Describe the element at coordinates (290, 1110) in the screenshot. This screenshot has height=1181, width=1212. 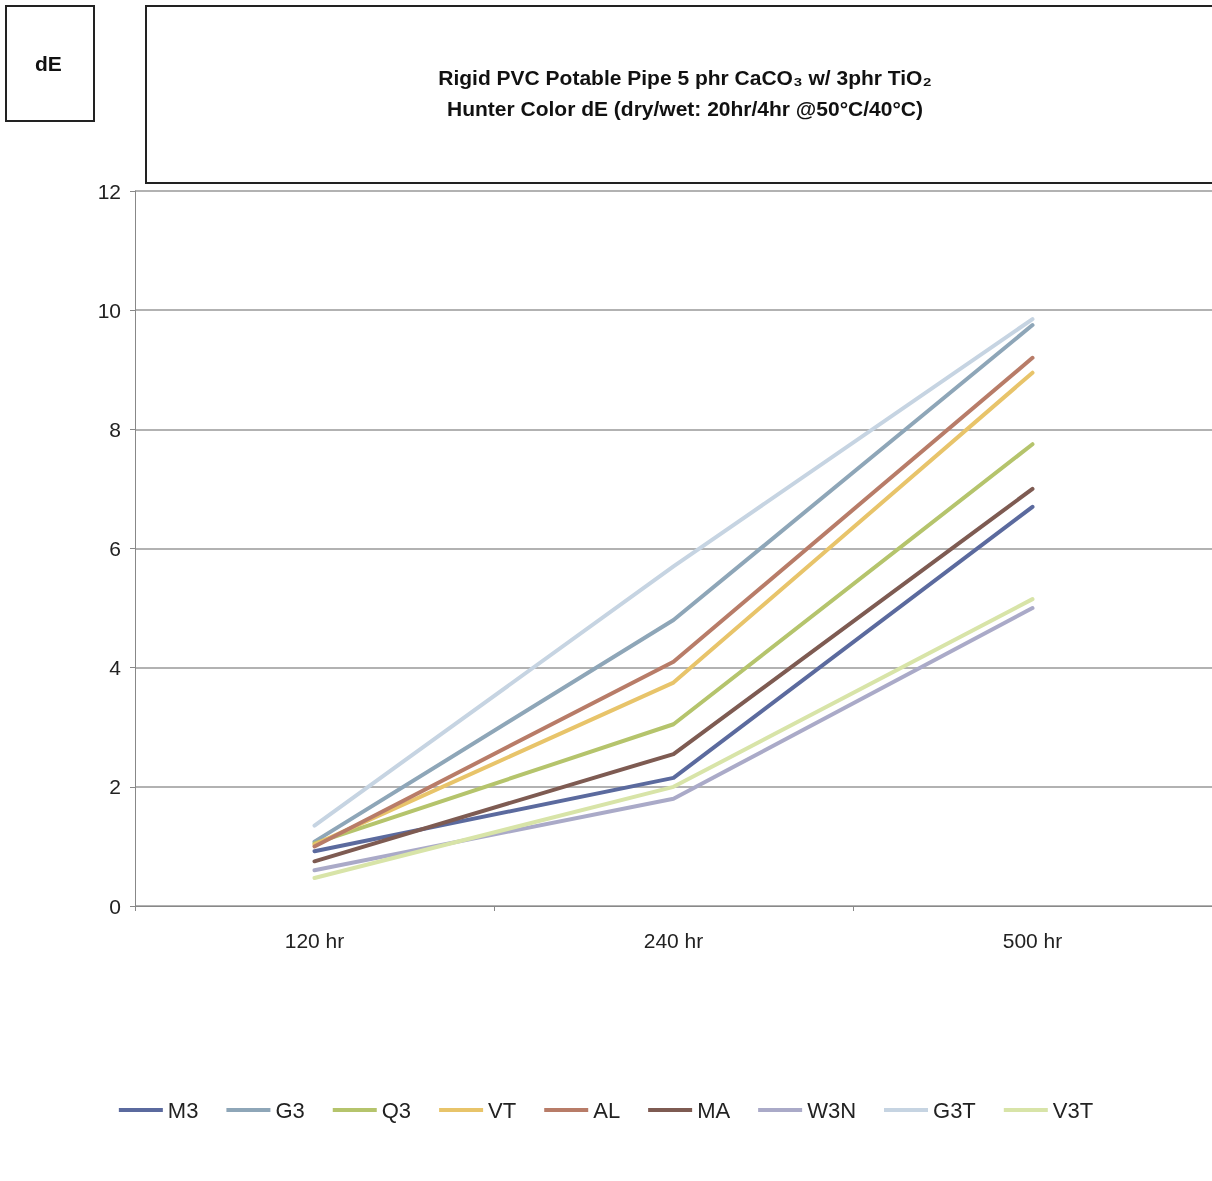
I see `legend-label: G3` at that location.